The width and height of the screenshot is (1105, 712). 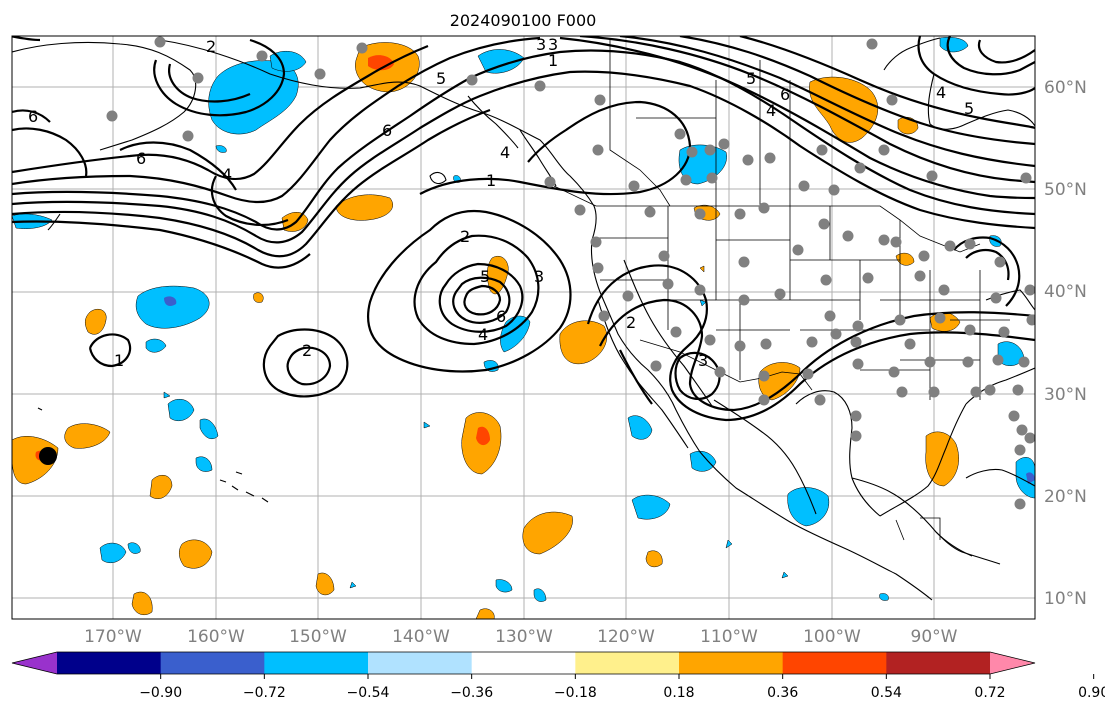 I want to click on colorbar-tick-label: −0.90, so click(x=160, y=693).